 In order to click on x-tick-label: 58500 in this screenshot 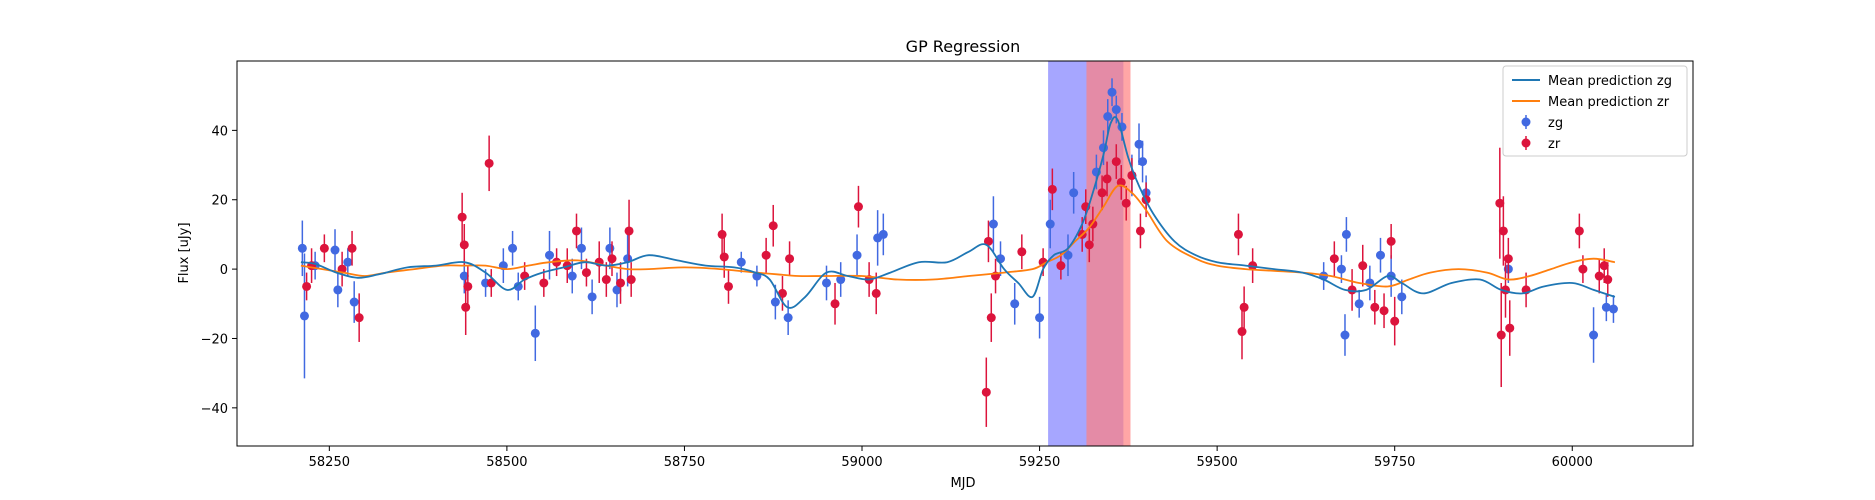, I will do `click(506, 462)`.